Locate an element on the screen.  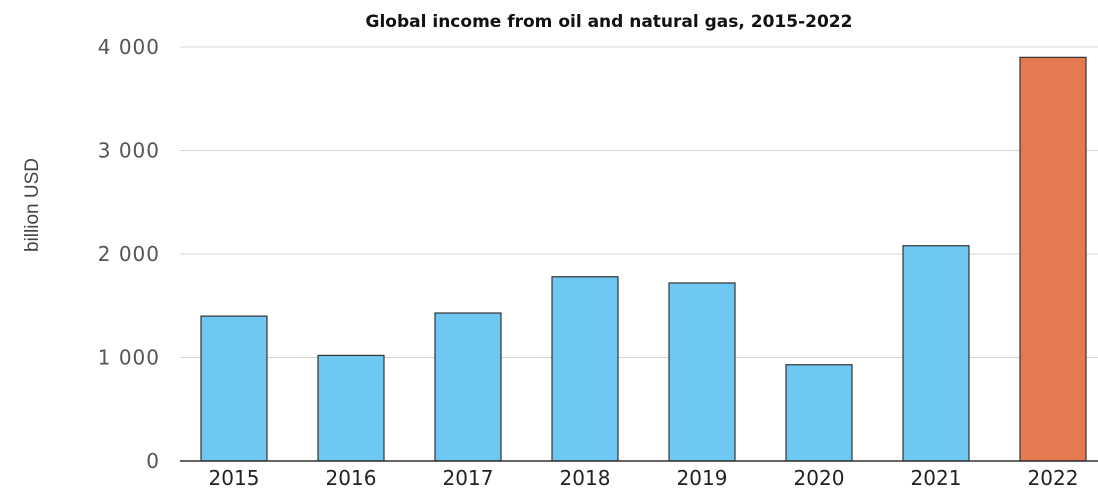
bar-2015 is located at coordinates (234, 388).